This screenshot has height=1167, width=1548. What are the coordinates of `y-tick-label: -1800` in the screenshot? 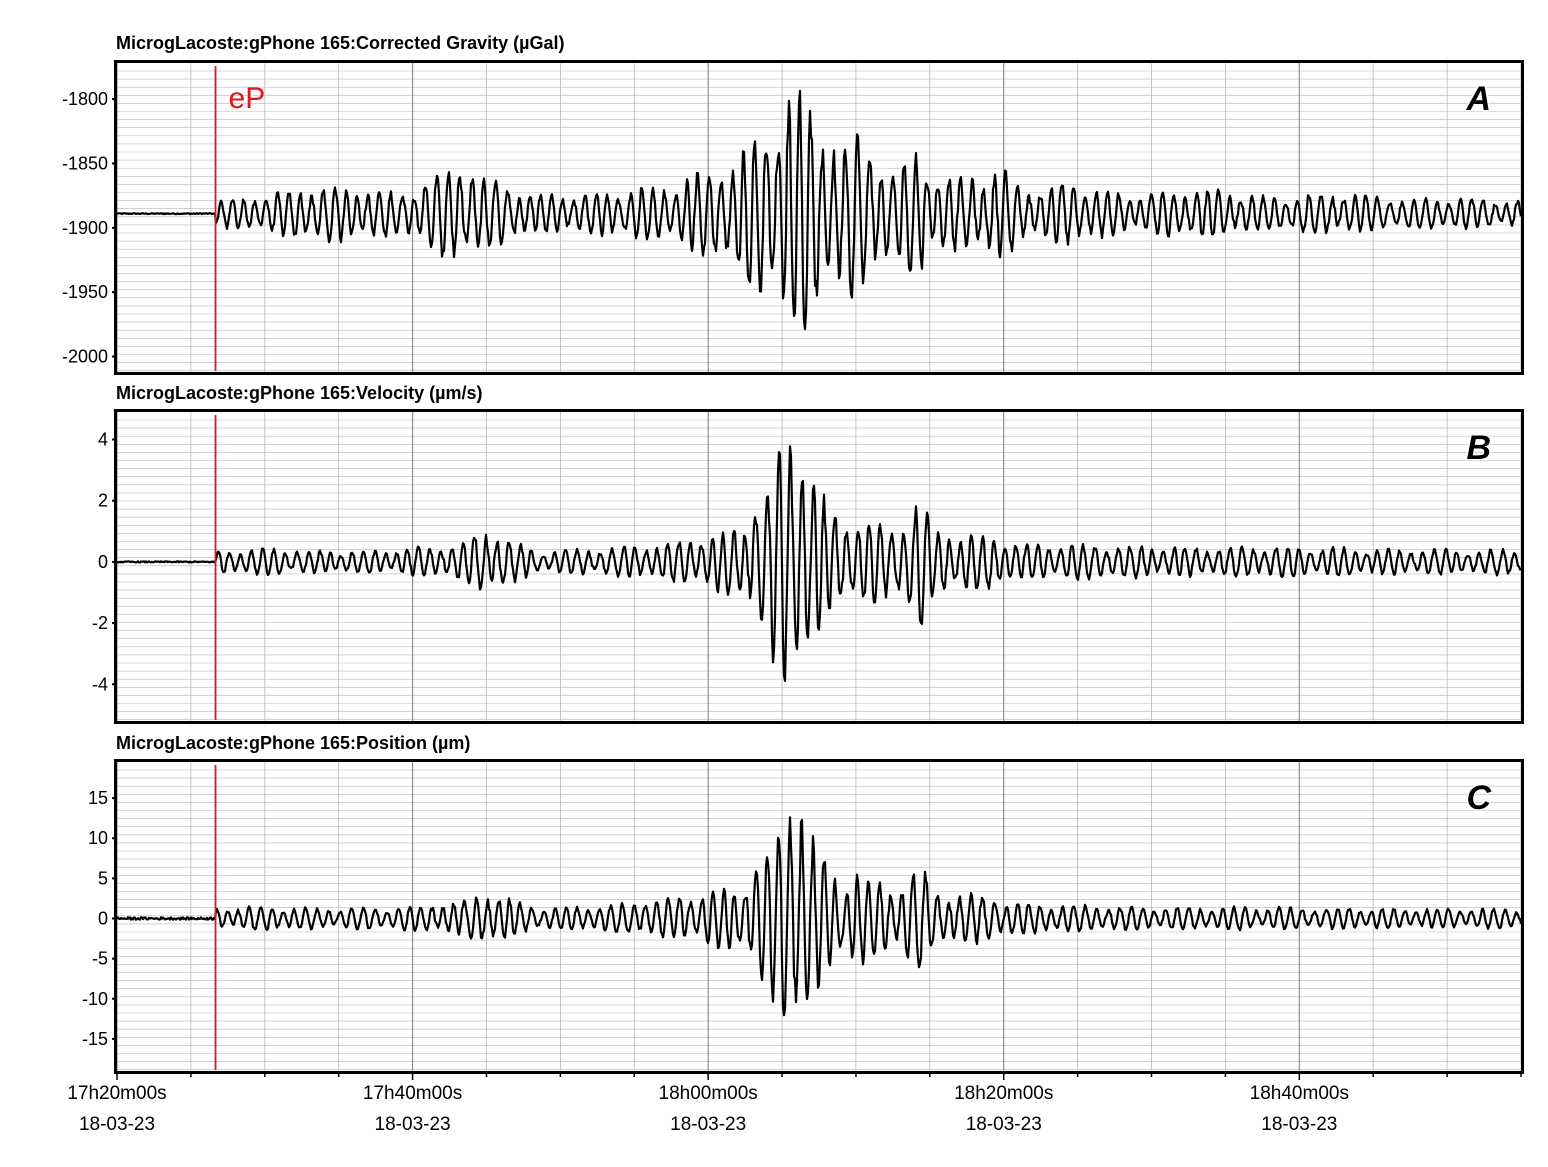 It's located at (85, 99).